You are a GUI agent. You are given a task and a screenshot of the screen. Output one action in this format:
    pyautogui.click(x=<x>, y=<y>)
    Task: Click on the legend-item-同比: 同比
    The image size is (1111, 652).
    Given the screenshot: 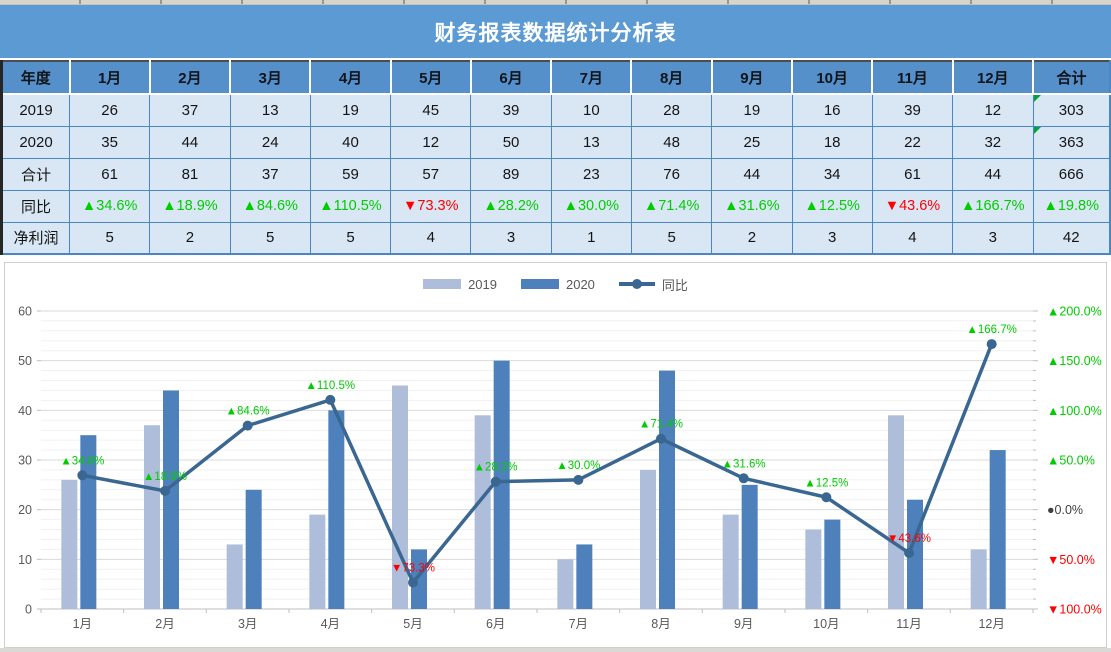 What is the action you would take?
    pyautogui.click(x=653, y=284)
    